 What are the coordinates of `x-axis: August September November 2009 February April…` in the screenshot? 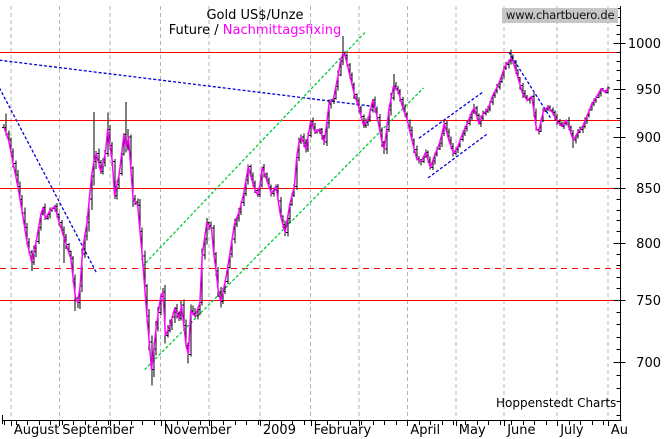 It's located at (316, 429).